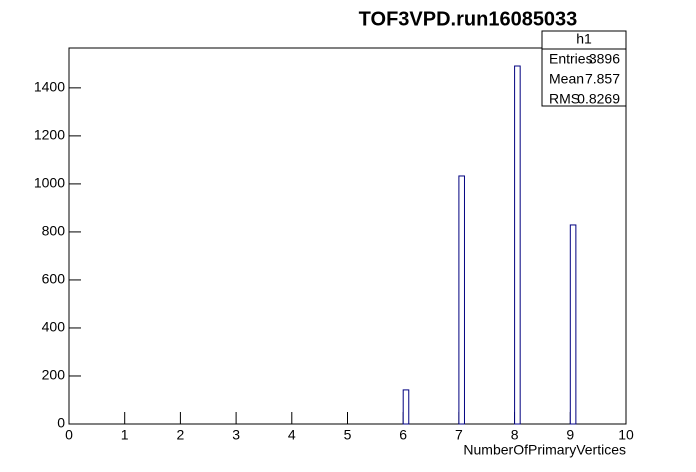  I want to click on stats-label: RMS, so click(564, 99).